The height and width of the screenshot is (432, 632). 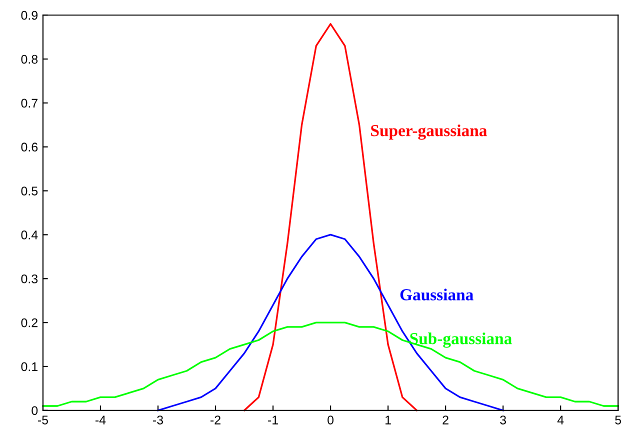 I want to click on y-tick-label: 0.8, so click(x=29, y=59).